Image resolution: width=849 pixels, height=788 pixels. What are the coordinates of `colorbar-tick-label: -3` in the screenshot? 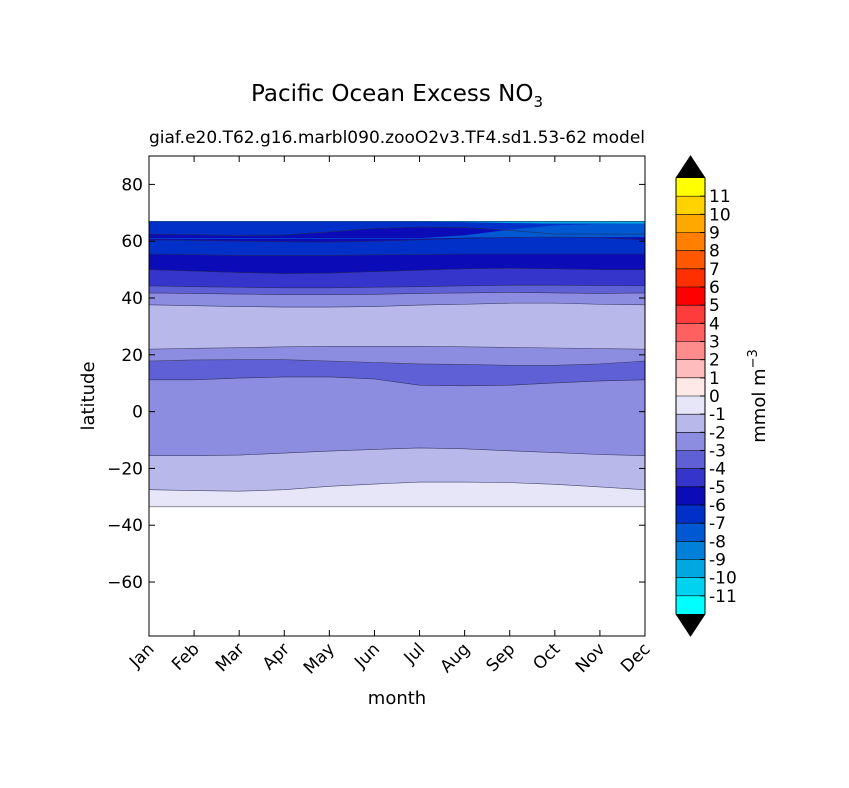 It's located at (717, 452).